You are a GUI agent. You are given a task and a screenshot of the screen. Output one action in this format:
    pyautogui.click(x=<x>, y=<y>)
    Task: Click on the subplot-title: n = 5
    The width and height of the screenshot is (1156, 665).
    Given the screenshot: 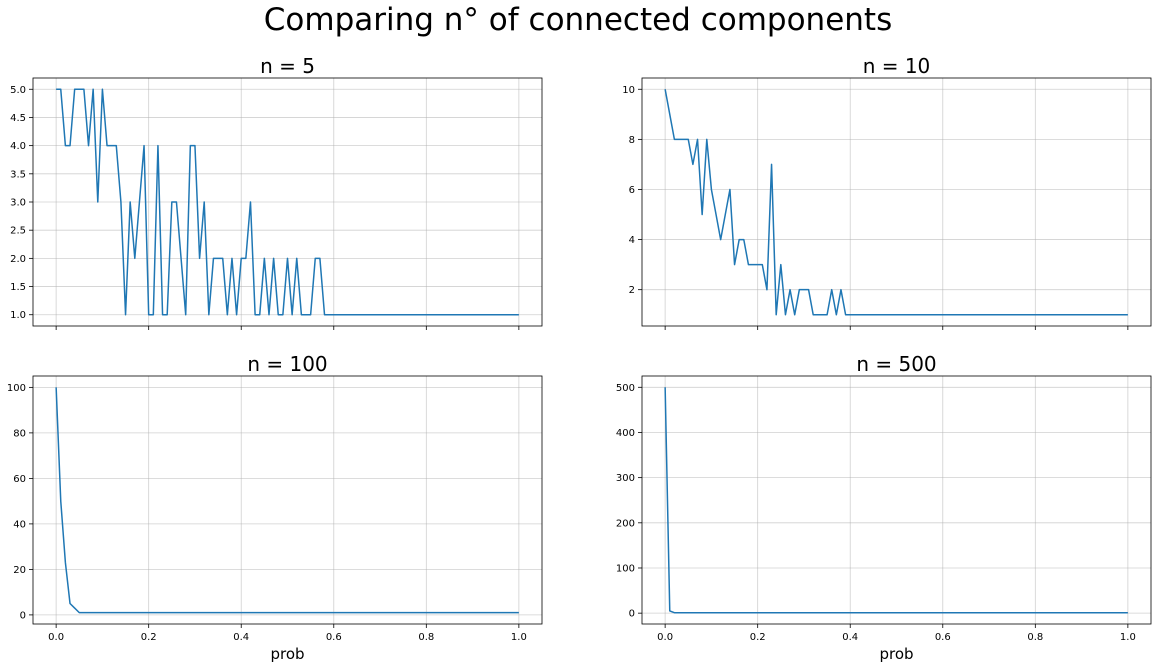 What is the action you would take?
    pyautogui.click(x=287, y=66)
    